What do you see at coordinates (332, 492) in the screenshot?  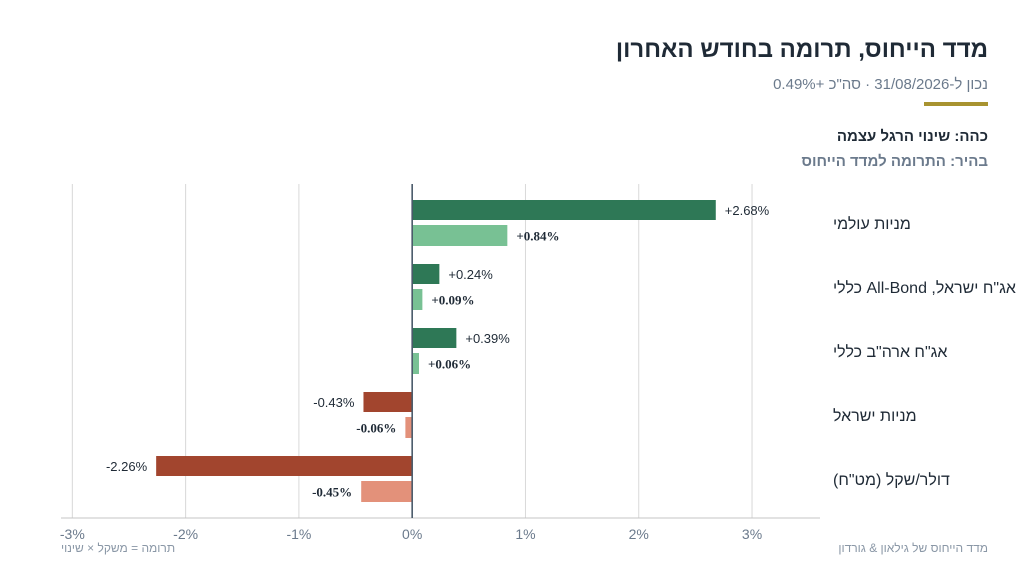 I see `data-label-contribution: -0.45%` at bounding box center [332, 492].